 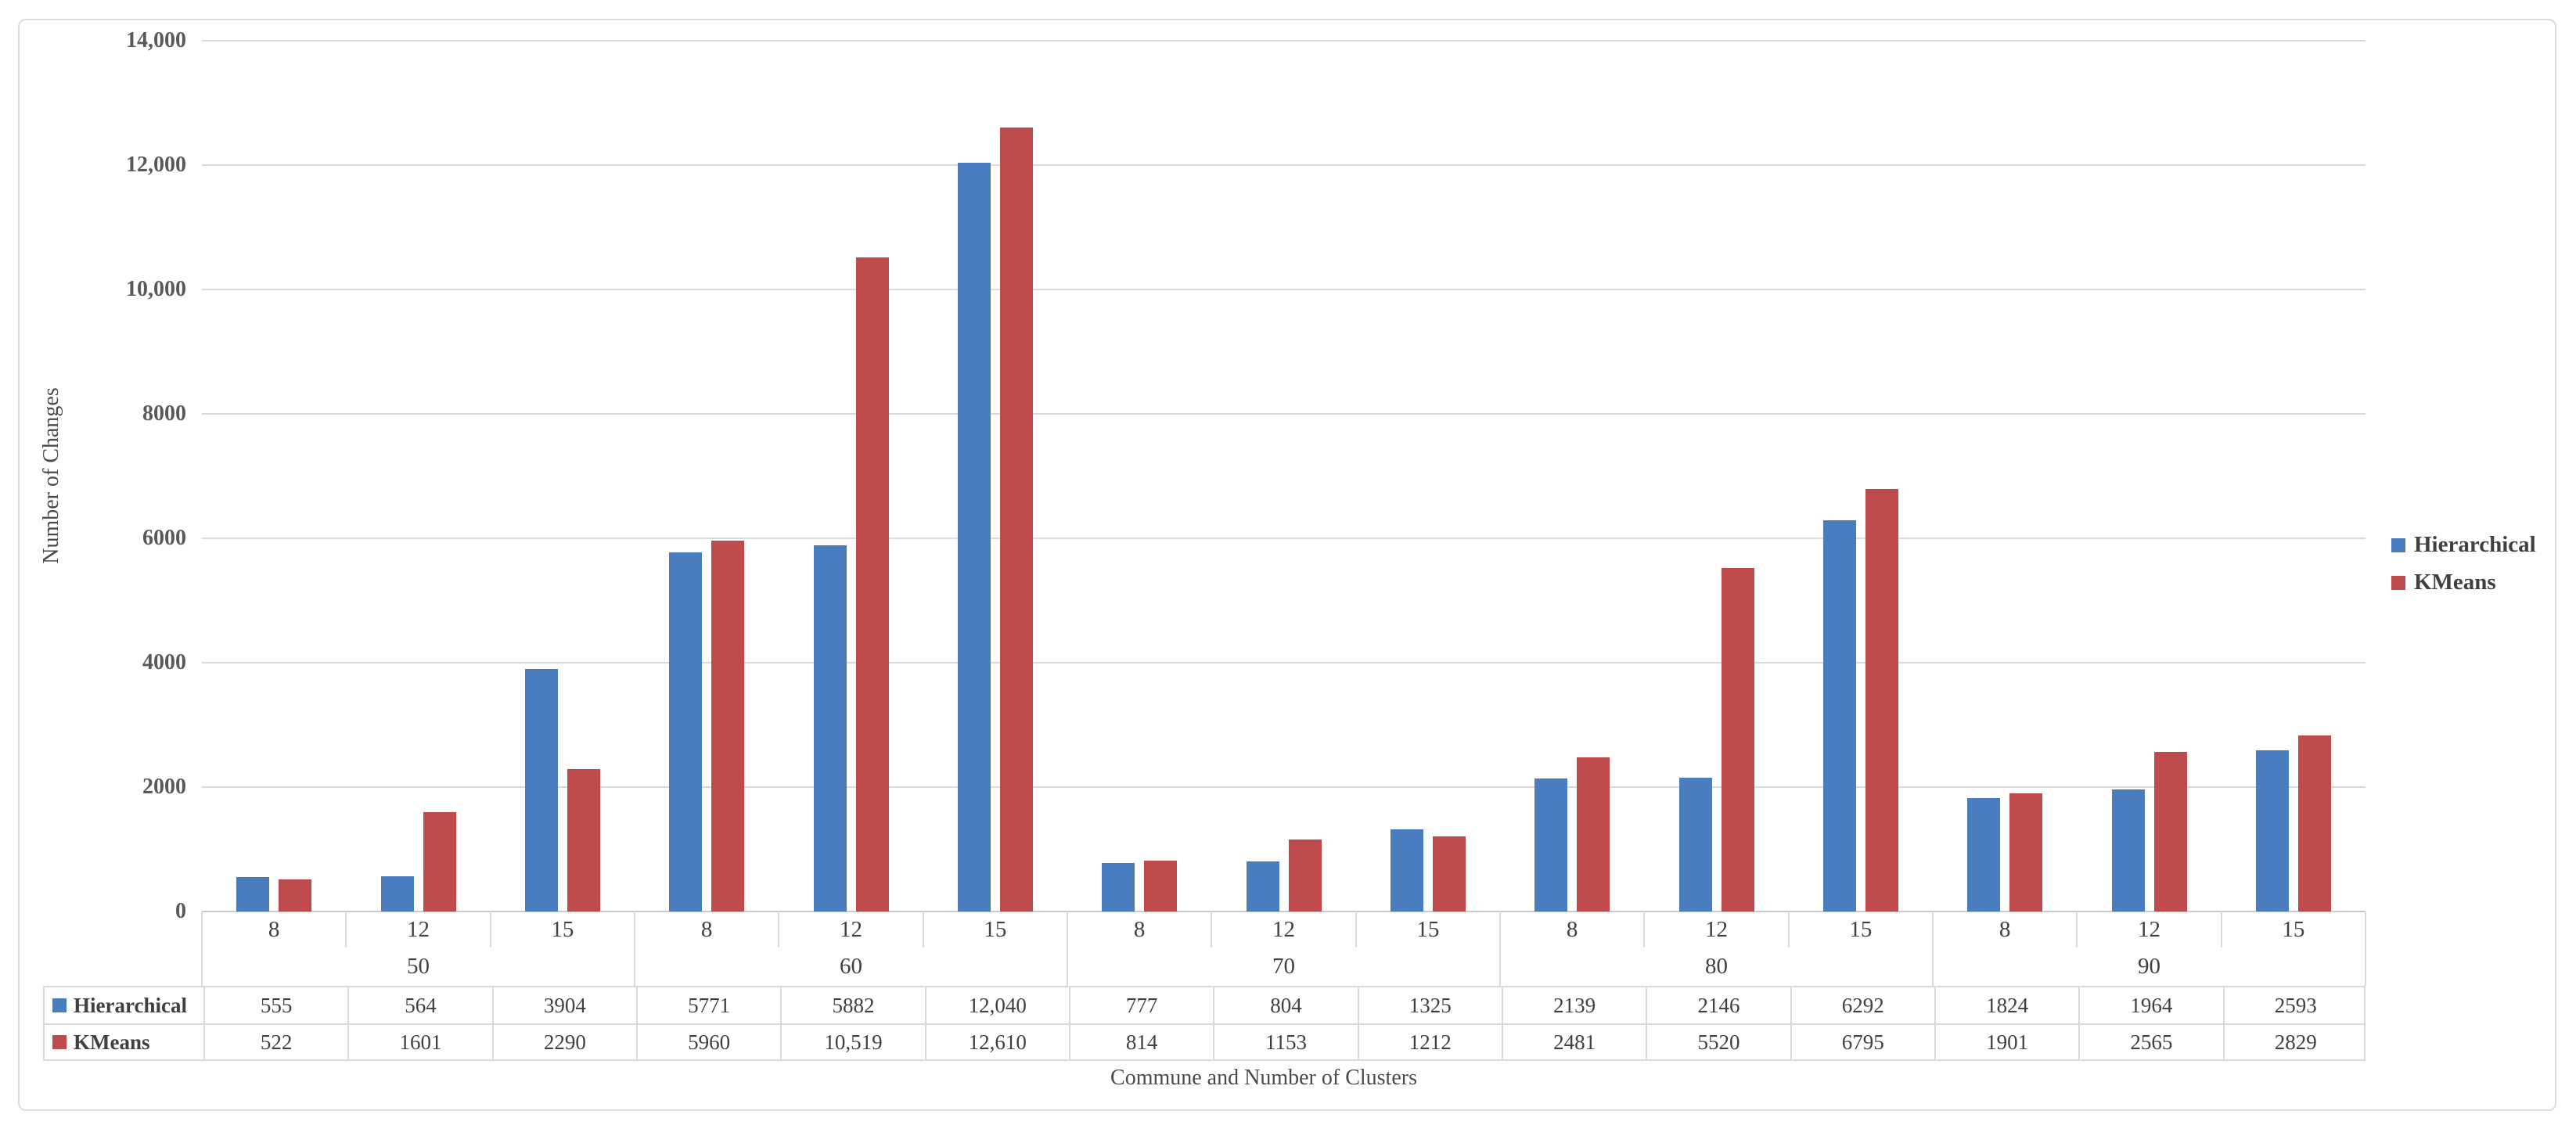 What do you see at coordinates (2150, 1042) in the screenshot?
I see `table-cell-kmeans-13: 2565` at bounding box center [2150, 1042].